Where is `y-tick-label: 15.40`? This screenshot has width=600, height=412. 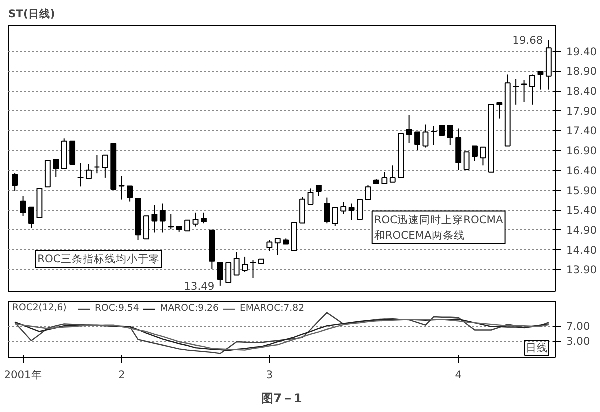 y-tick-label: 15.40 is located at coordinates (582, 211).